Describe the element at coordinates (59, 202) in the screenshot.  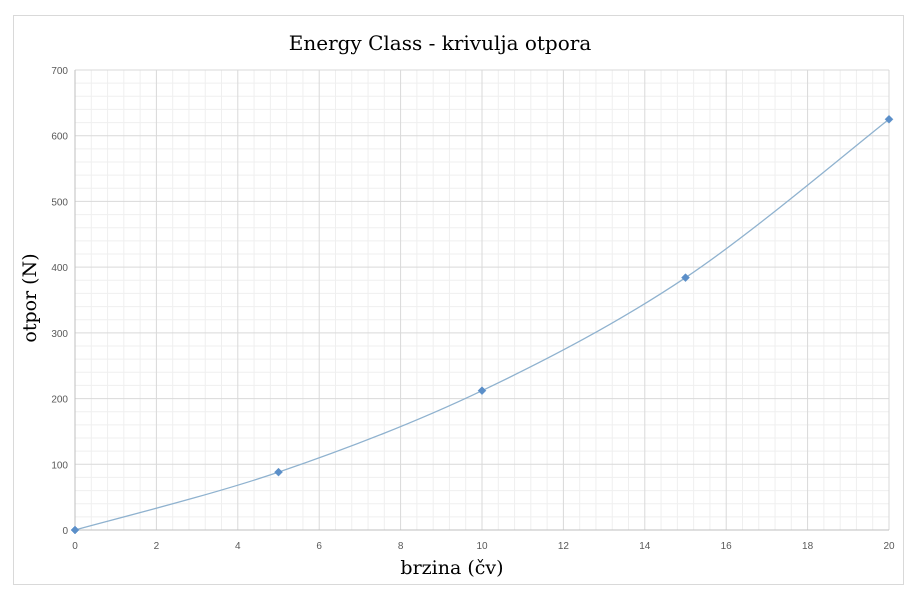
I see `y-tick-label: 500` at that location.